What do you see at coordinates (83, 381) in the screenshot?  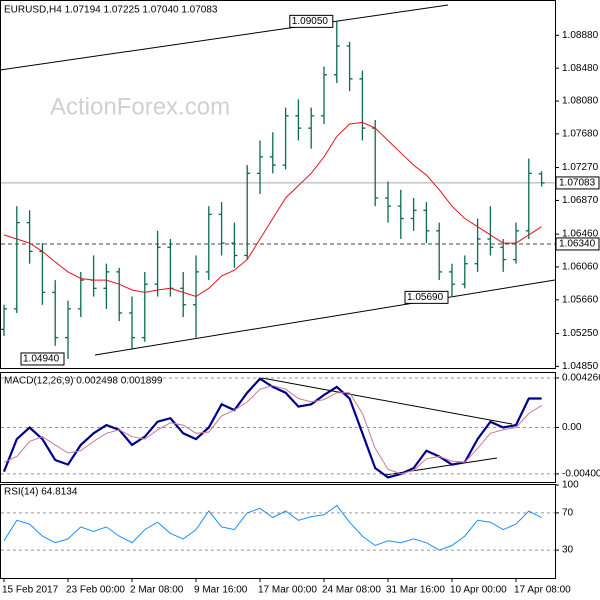 I see `macd-title: MACD(12,26,9) 0.002498 0.001899` at bounding box center [83, 381].